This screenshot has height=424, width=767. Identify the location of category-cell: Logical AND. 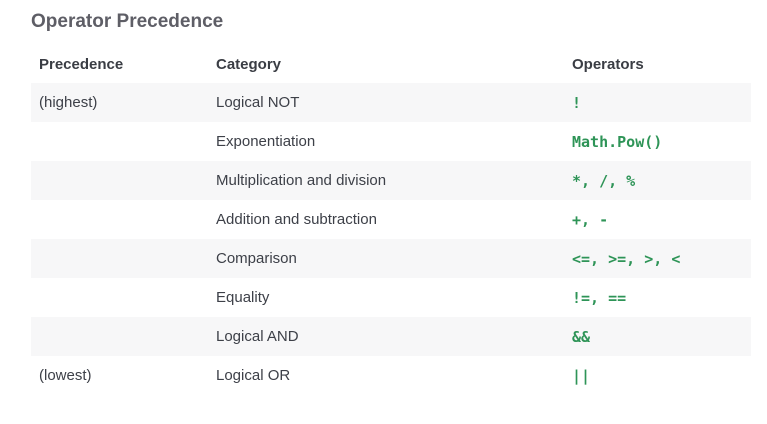
(386, 336).